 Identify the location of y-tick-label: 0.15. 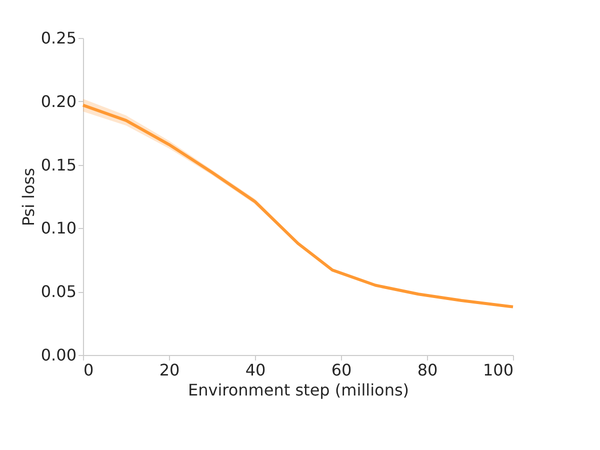
(58, 164).